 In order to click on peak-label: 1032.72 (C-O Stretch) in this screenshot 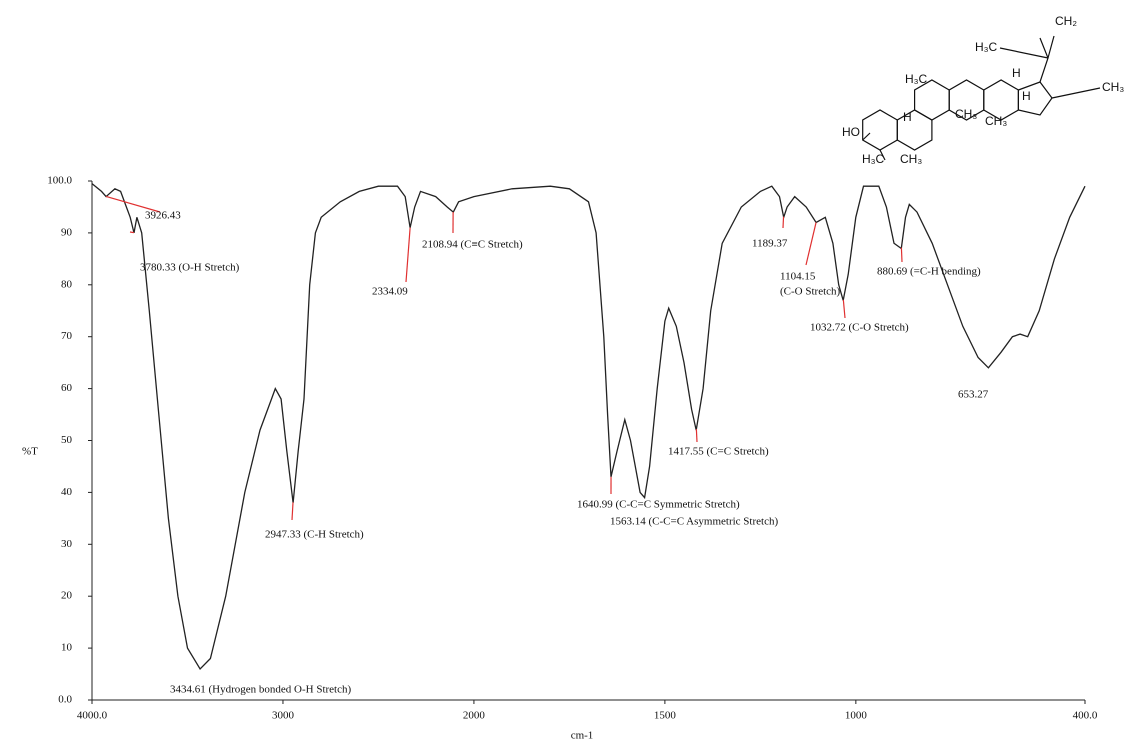, I will do `click(859, 328)`.